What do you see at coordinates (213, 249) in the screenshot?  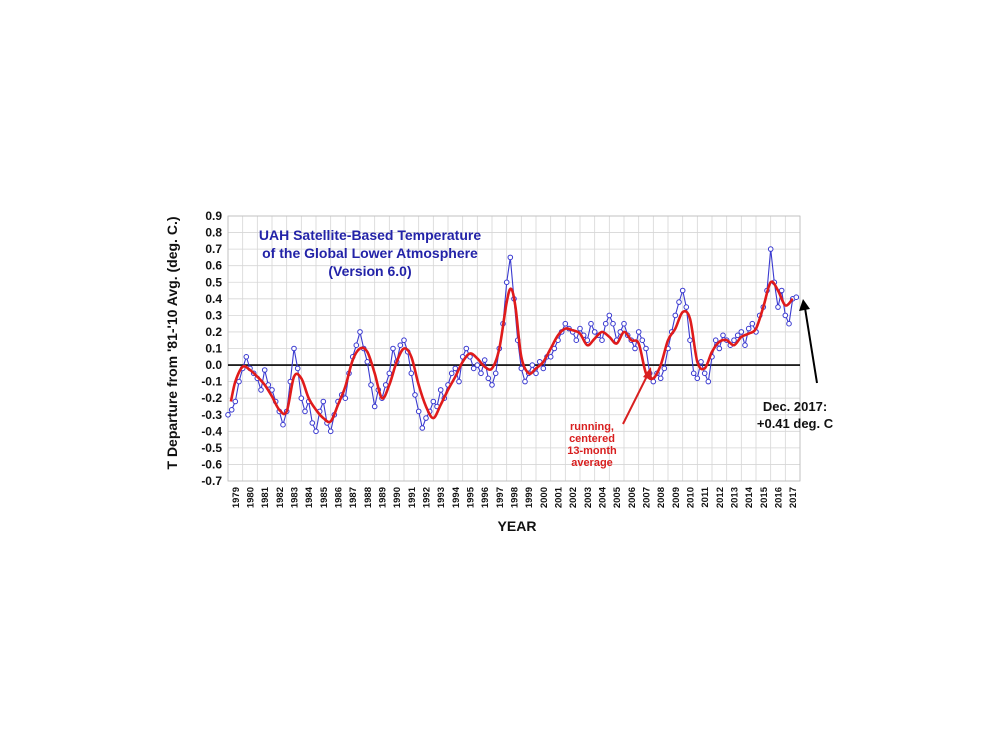 I see `y-tick-label: 0.7` at bounding box center [213, 249].